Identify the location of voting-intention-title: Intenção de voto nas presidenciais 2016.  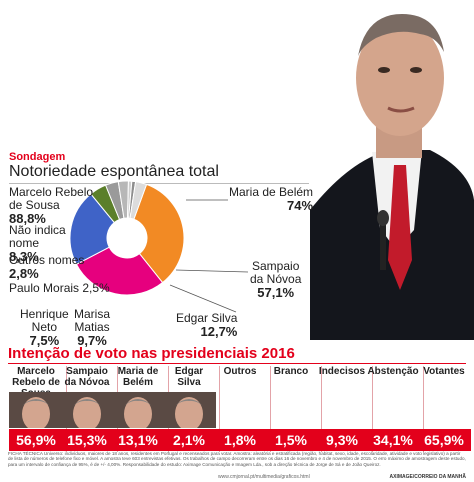
(151, 353).